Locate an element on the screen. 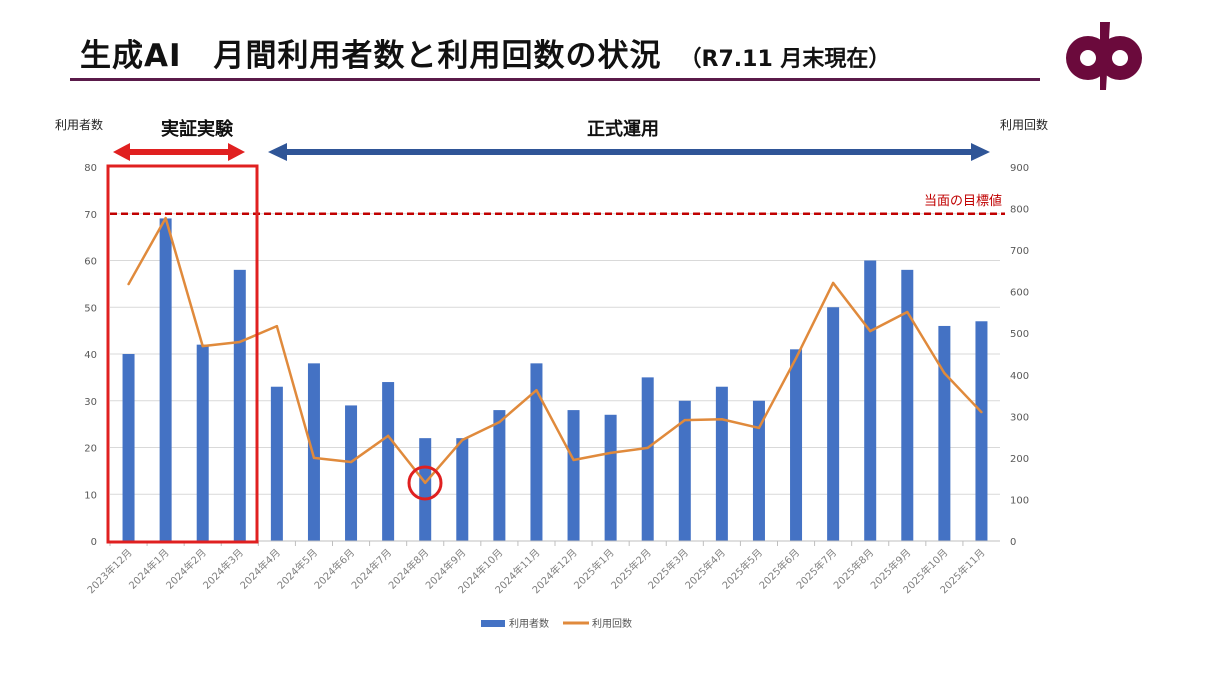  trial-period-box is located at coordinates (182, 354).